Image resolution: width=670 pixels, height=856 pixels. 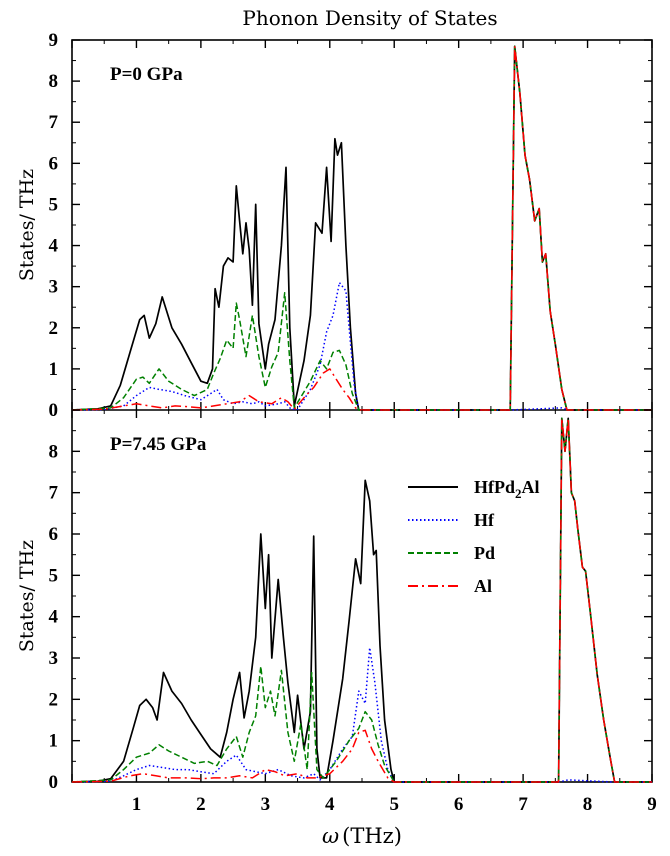 What do you see at coordinates (588, 804) in the screenshot?
I see `x-tick-label: 8` at bounding box center [588, 804].